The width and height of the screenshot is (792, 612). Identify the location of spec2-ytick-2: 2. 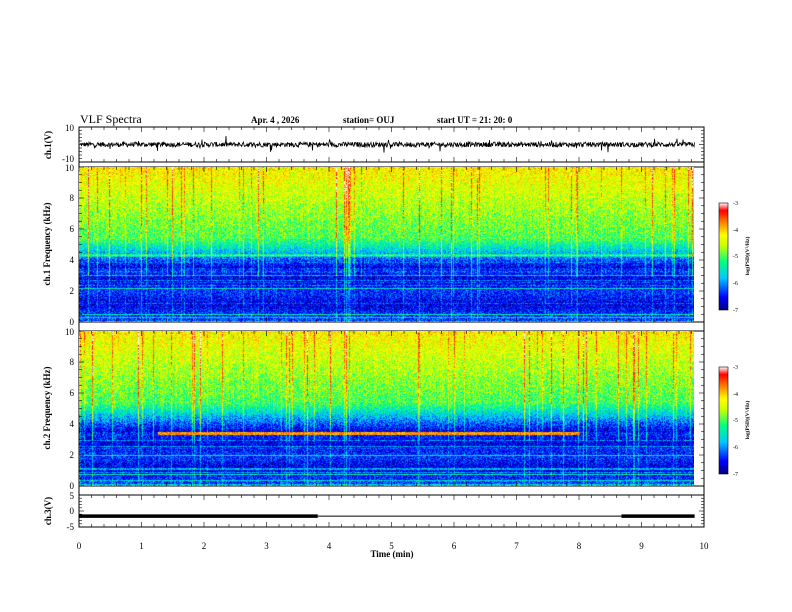
(72, 455).